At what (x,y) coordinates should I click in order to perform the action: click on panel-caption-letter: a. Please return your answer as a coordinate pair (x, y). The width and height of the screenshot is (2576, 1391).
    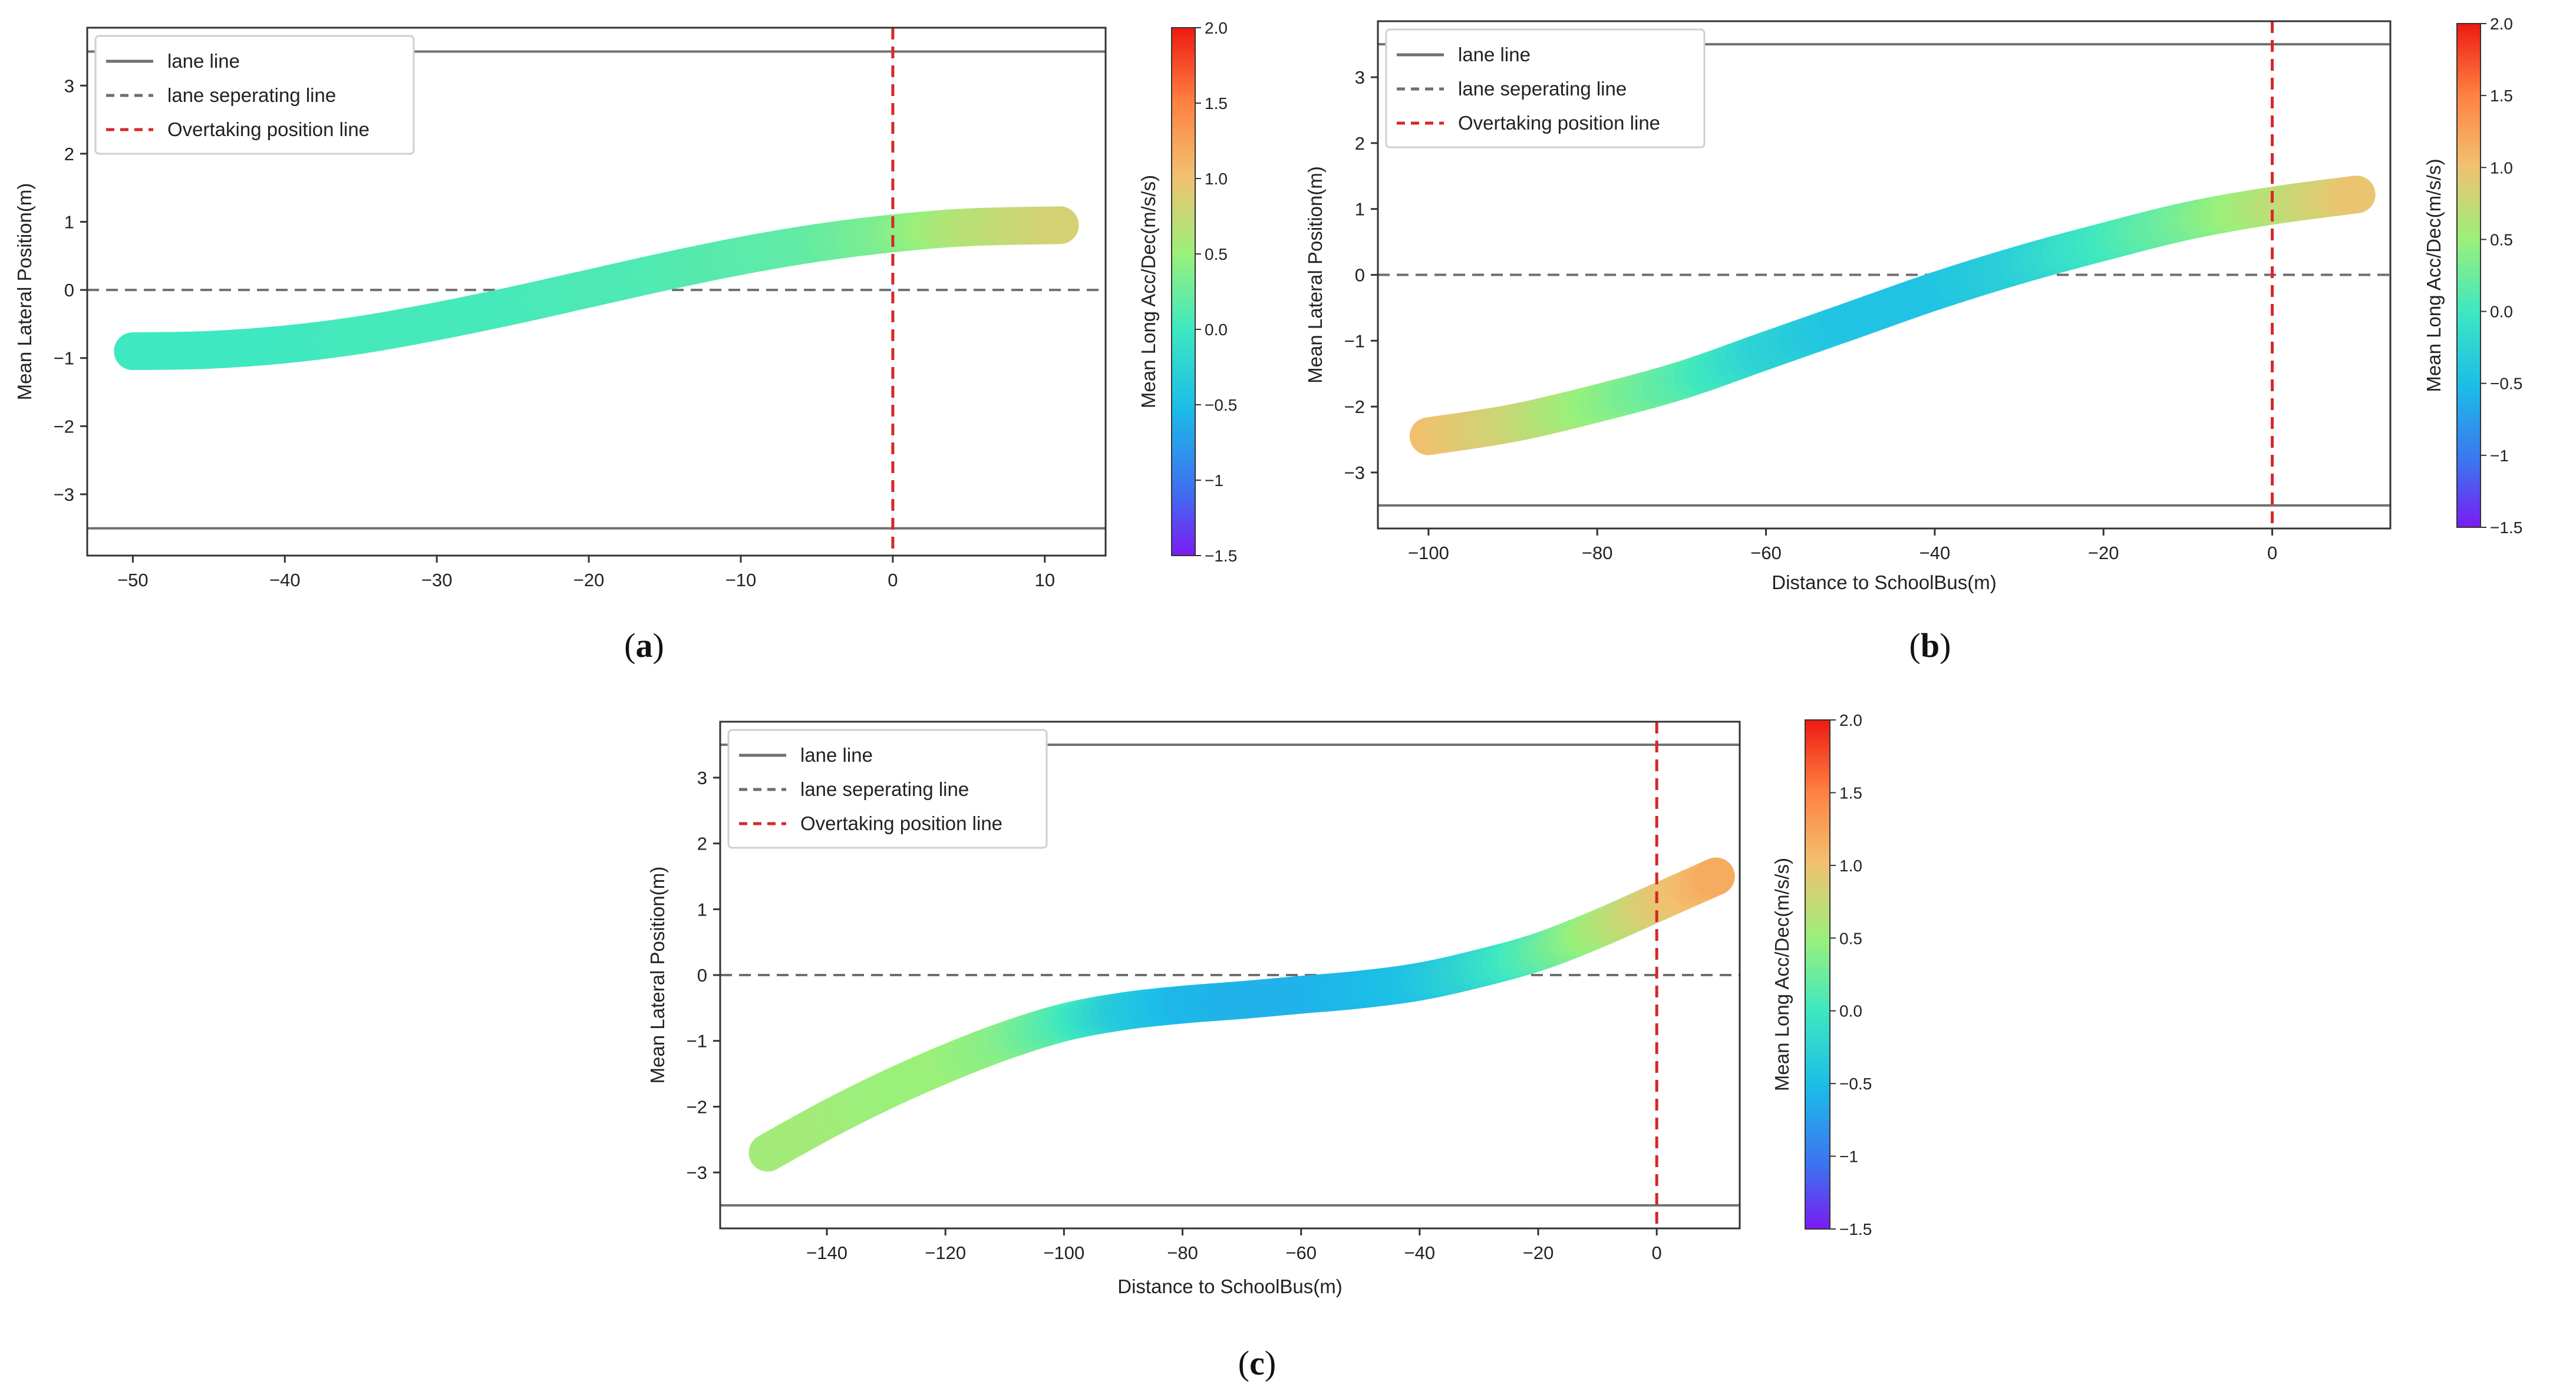
    Looking at the image, I should click on (645, 645).